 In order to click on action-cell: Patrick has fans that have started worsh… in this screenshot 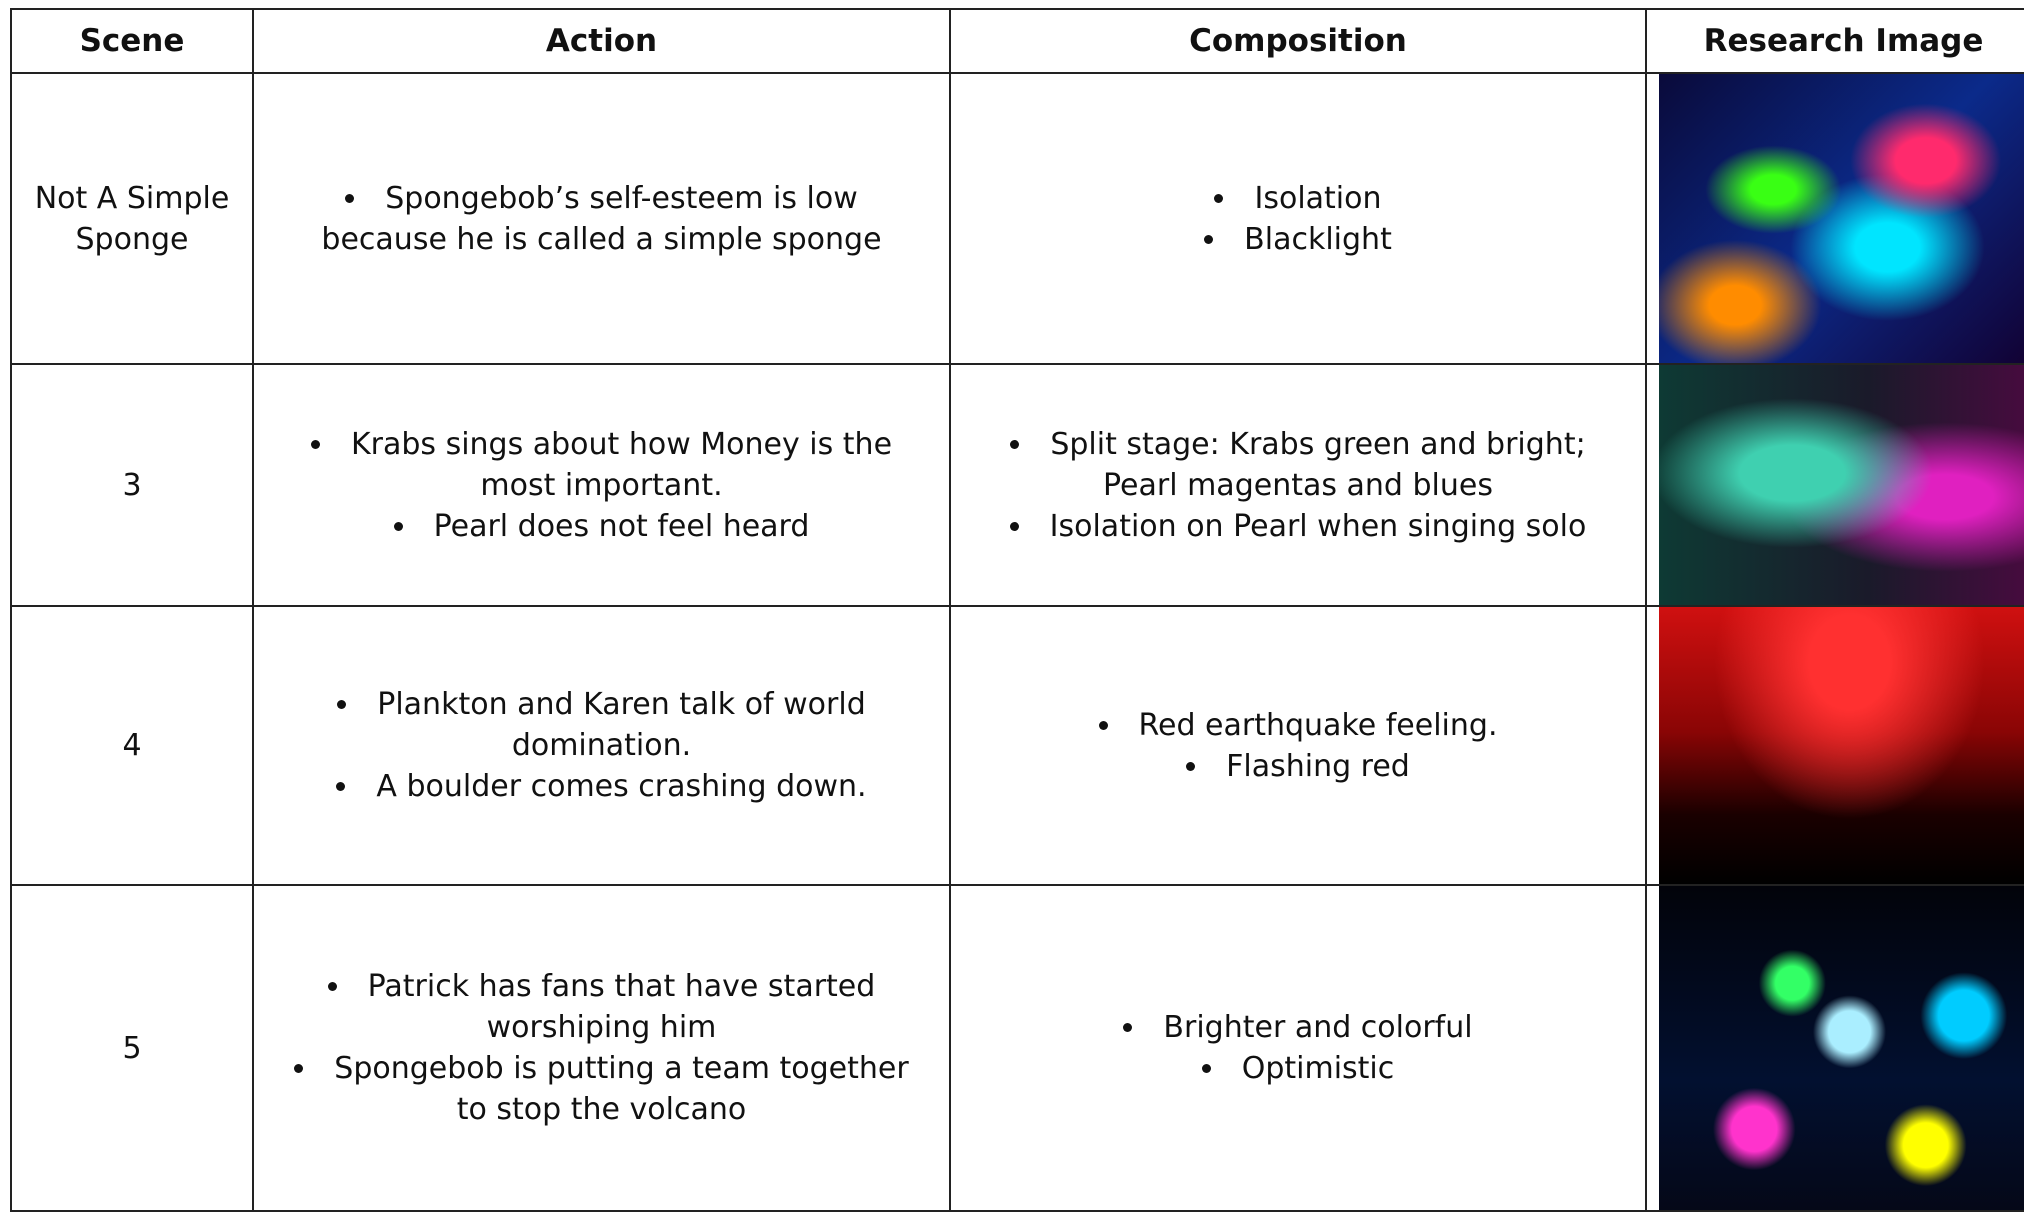, I will do `click(601, 1048)`.